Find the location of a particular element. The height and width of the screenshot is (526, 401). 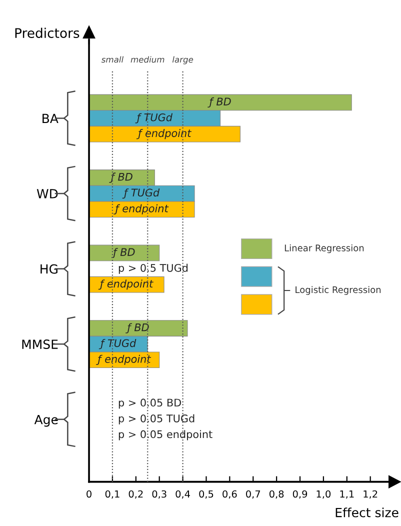

text: p > 0.05 BD is located at coordinates (149, 403).